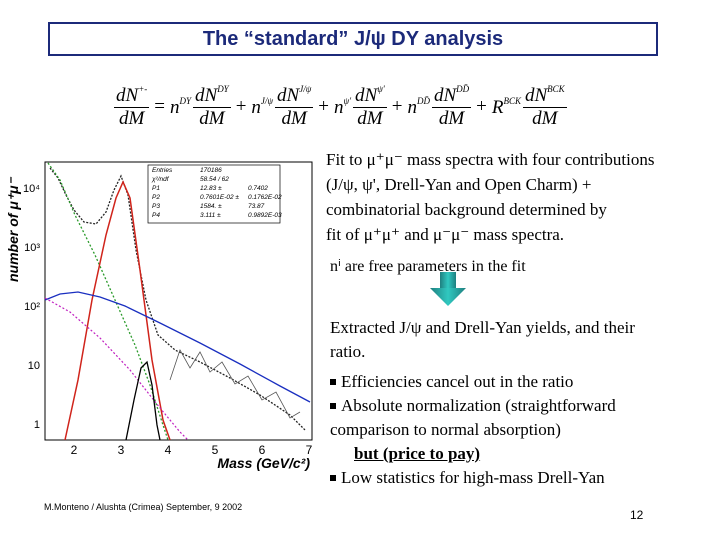 This screenshot has height=540, width=720. Describe the element at coordinates (13, 229) in the screenshot. I see `y-axis-label: number of μ⁺μ⁻` at that location.